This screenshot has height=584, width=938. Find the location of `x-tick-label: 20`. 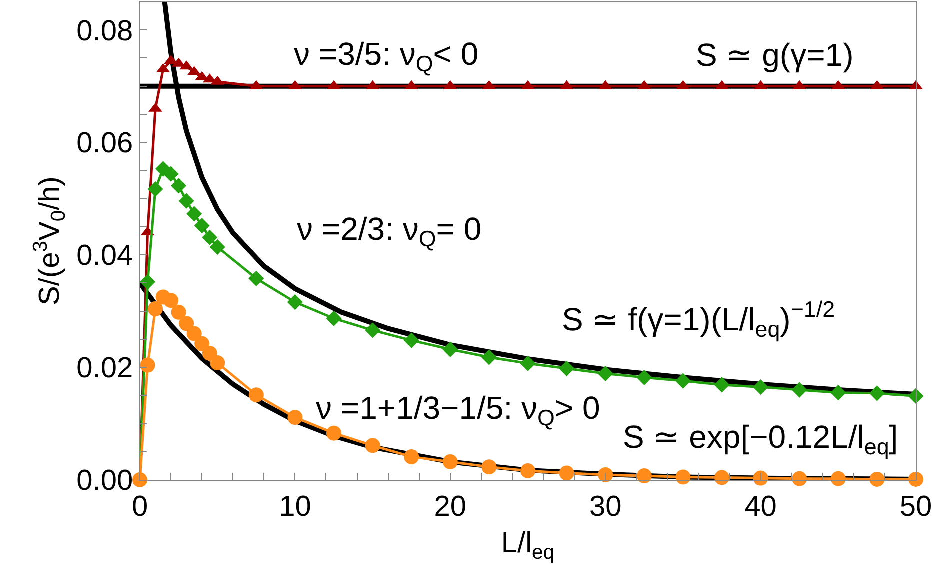

x-tick-label: 20 is located at coordinates (450, 506).